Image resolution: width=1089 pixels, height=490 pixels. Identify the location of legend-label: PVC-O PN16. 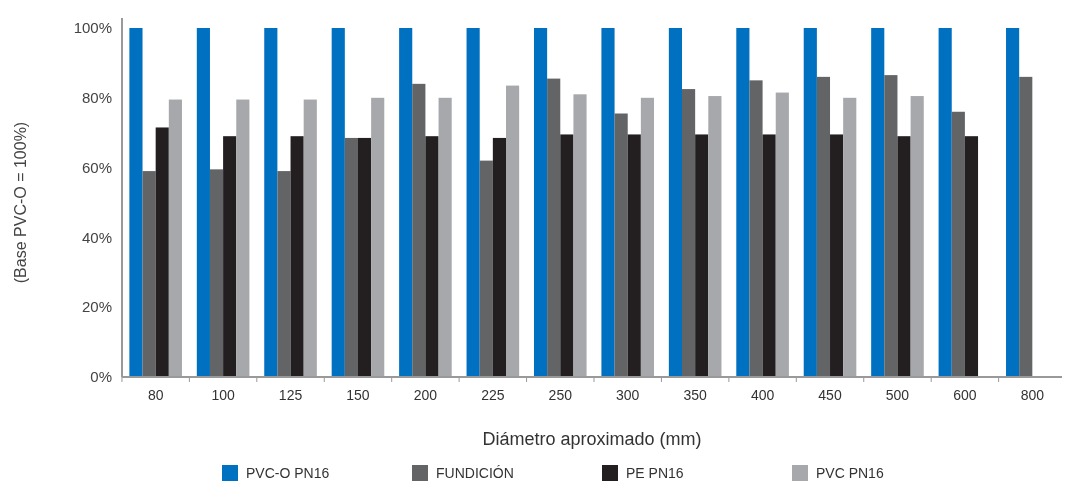
(288, 473).